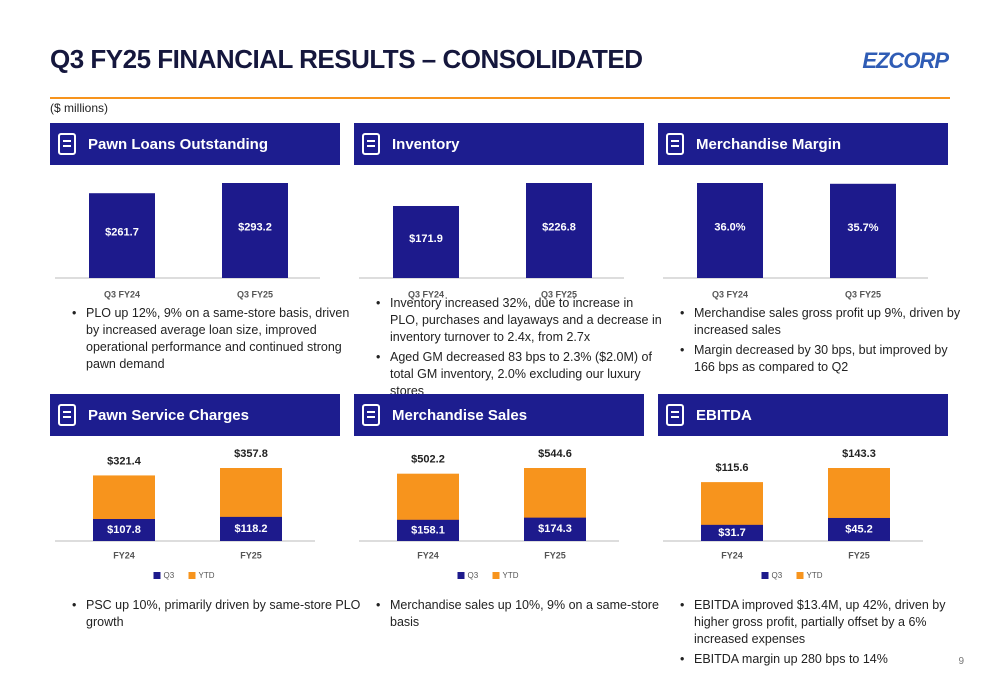  I want to click on value-label: $118.2, so click(250, 529).